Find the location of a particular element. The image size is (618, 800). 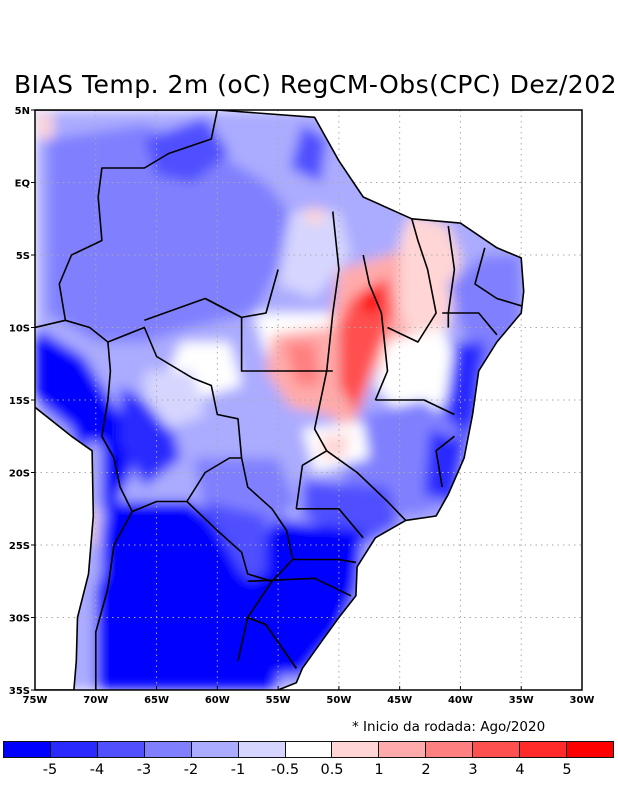

bias-region-para-pink-spot is located at coordinates (314, 216).